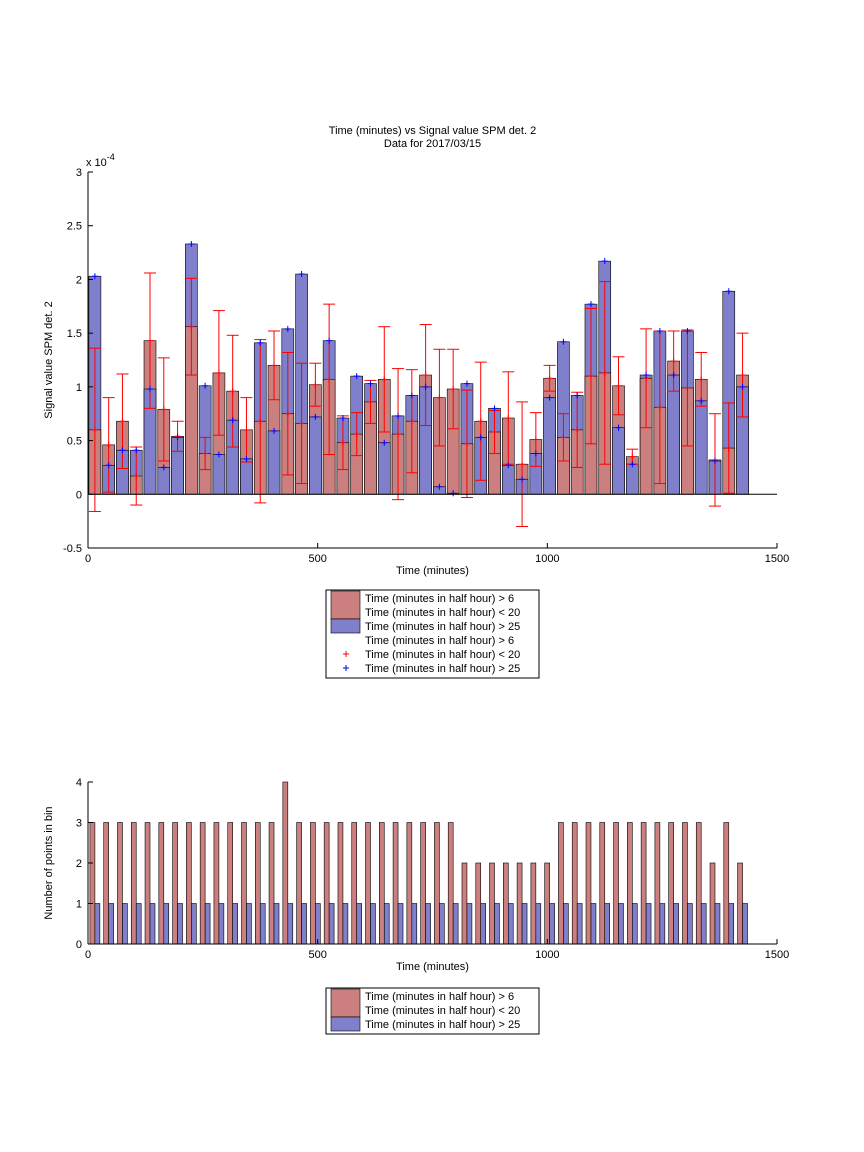 This screenshot has height=1152, width=864. I want to click on legend-label: Time (minutes in half hour) < 20, so click(442, 1011).